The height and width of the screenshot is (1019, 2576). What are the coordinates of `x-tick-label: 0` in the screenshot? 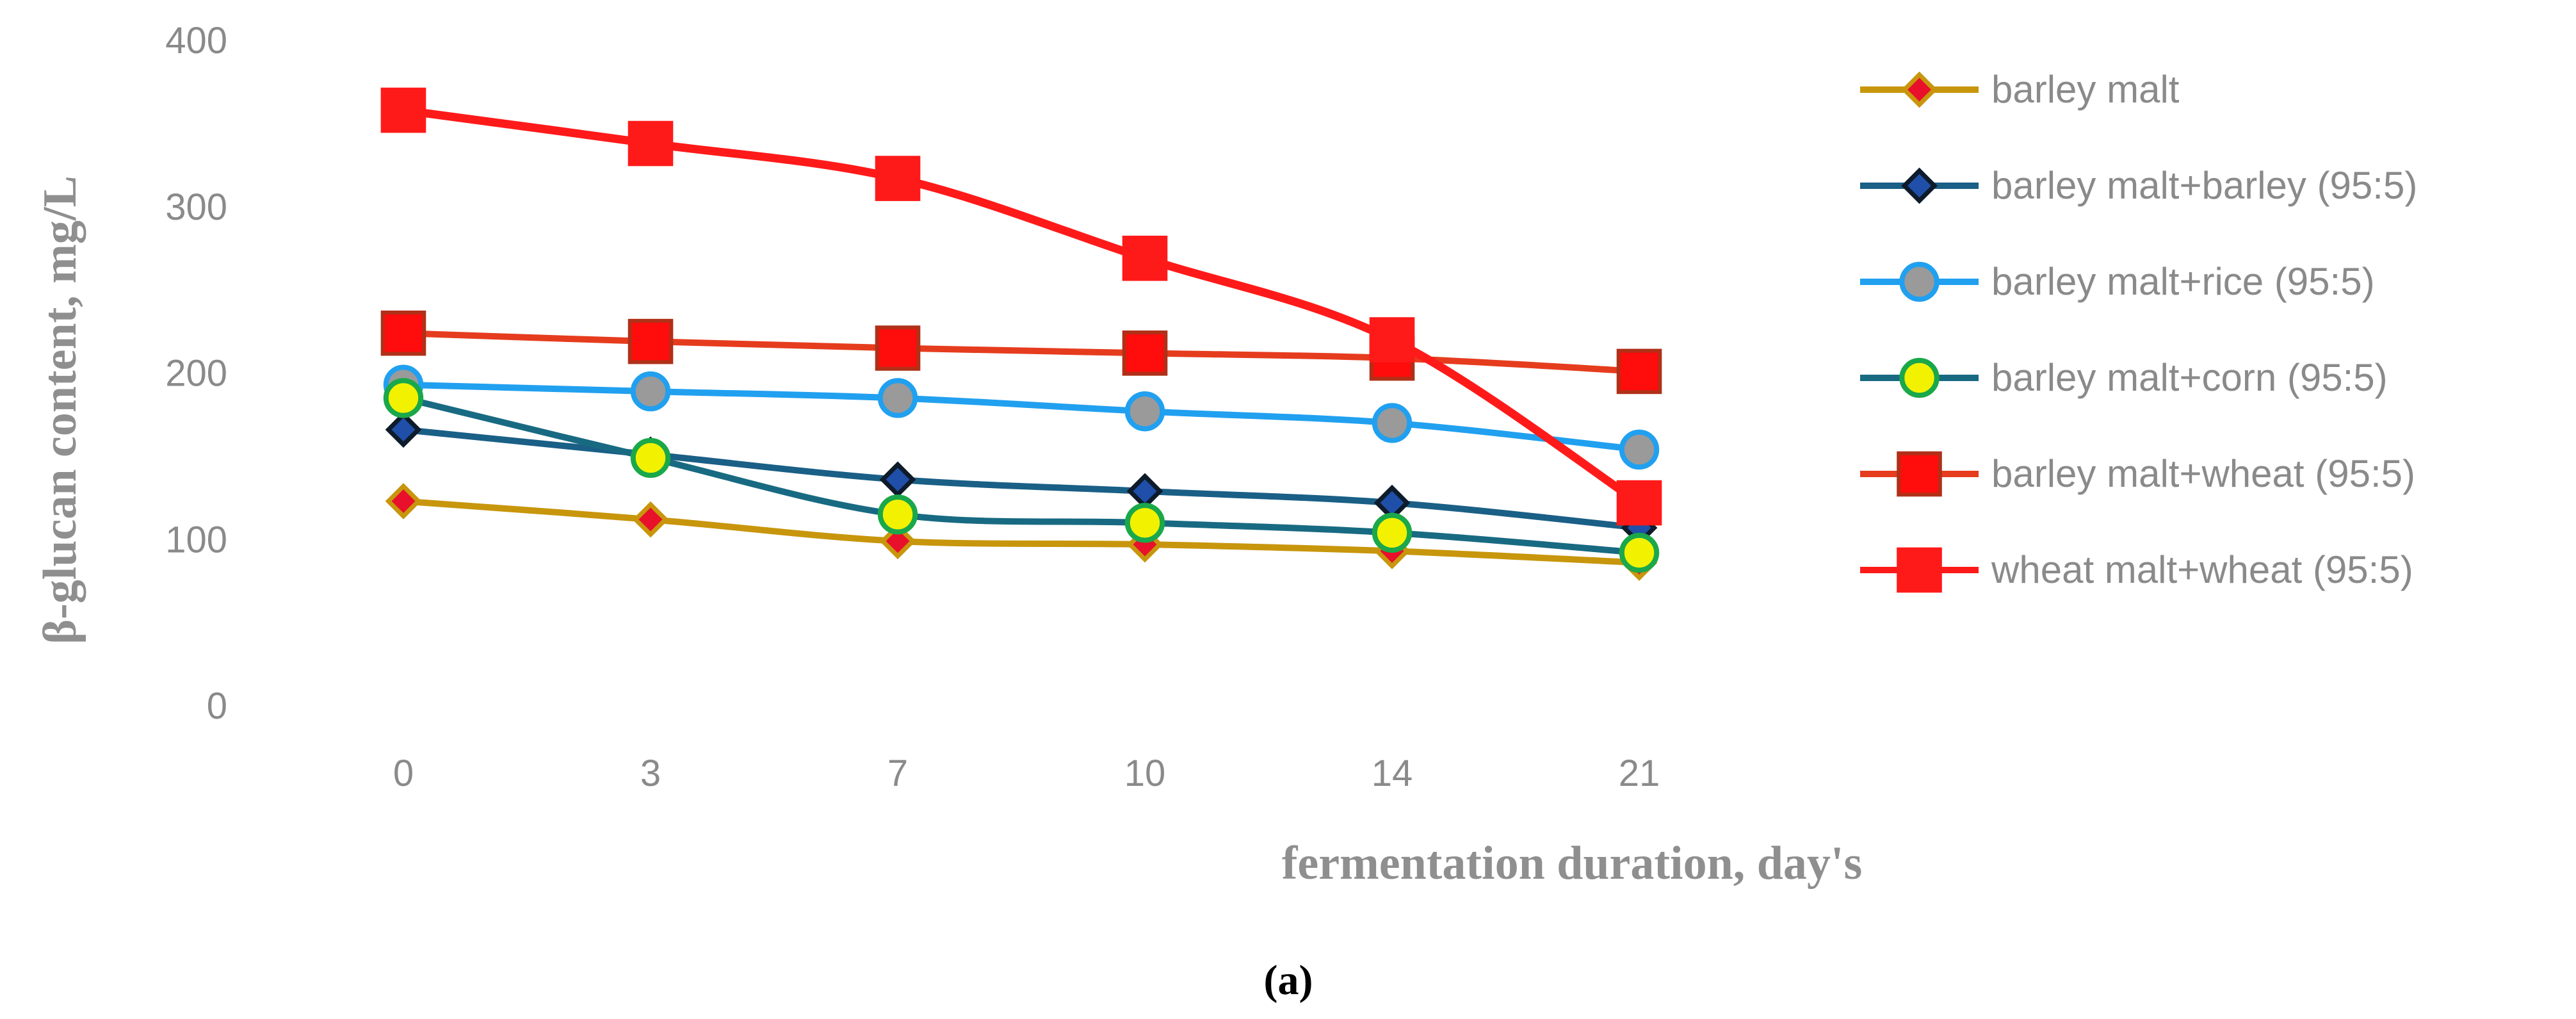 It's located at (403, 773).